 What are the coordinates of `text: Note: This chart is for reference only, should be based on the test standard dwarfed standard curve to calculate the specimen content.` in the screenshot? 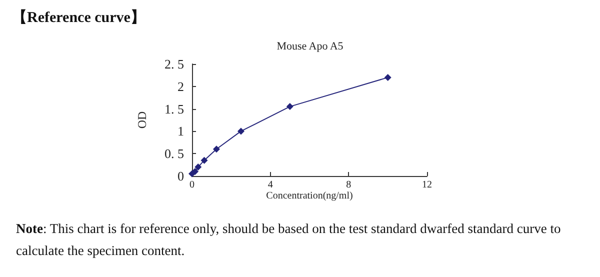 It's located at (289, 240).